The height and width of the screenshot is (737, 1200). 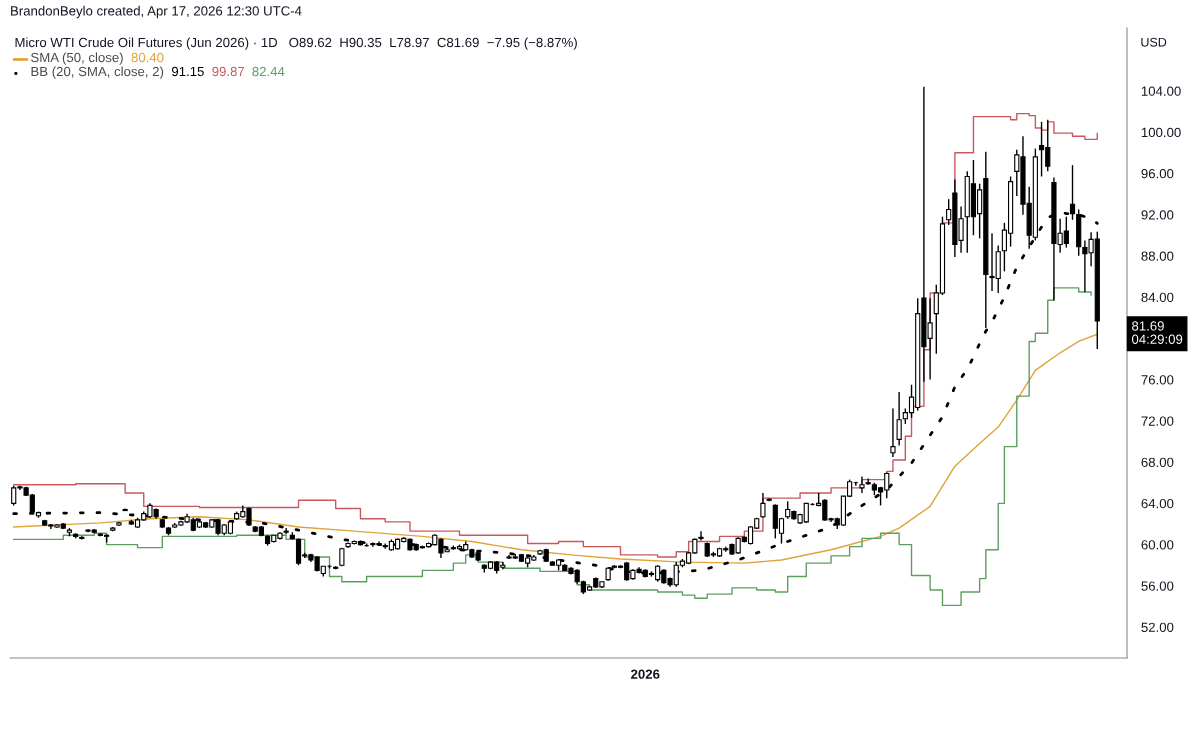 What do you see at coordinates (156, 12) in the screenshot?
I see `text: BrandonBeylo created, Apr 17, 2026 12:30 UTC-4` at bounding box center [156, 12].